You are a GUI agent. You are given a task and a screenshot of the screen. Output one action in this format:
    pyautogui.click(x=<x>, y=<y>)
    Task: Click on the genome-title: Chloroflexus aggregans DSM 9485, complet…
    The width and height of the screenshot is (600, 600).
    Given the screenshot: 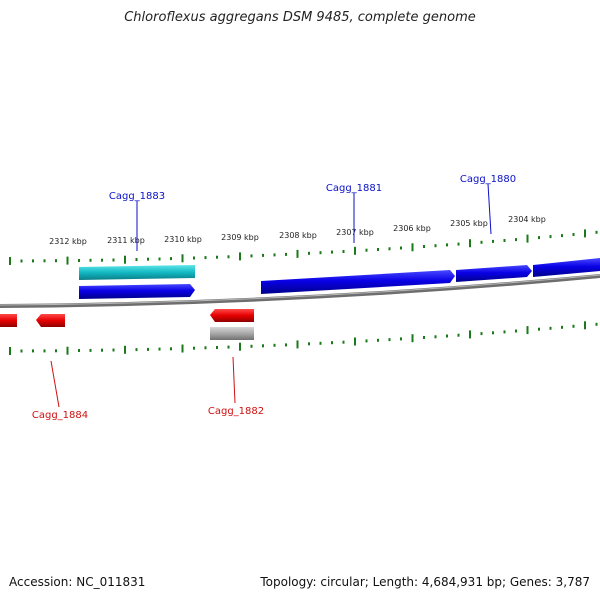 What is the action you would take?
    pyautogui.click(x=300, y=17)
    